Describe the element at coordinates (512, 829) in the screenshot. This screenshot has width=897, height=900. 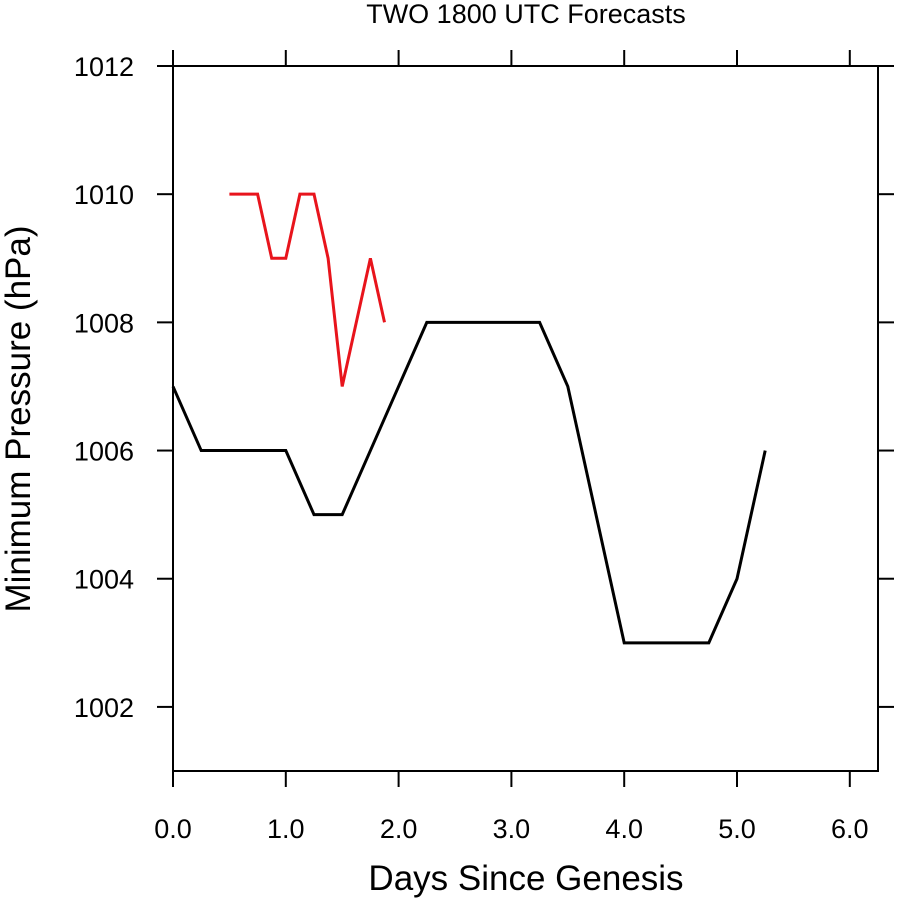
I see `x-tick-label: 3.0` at that location.